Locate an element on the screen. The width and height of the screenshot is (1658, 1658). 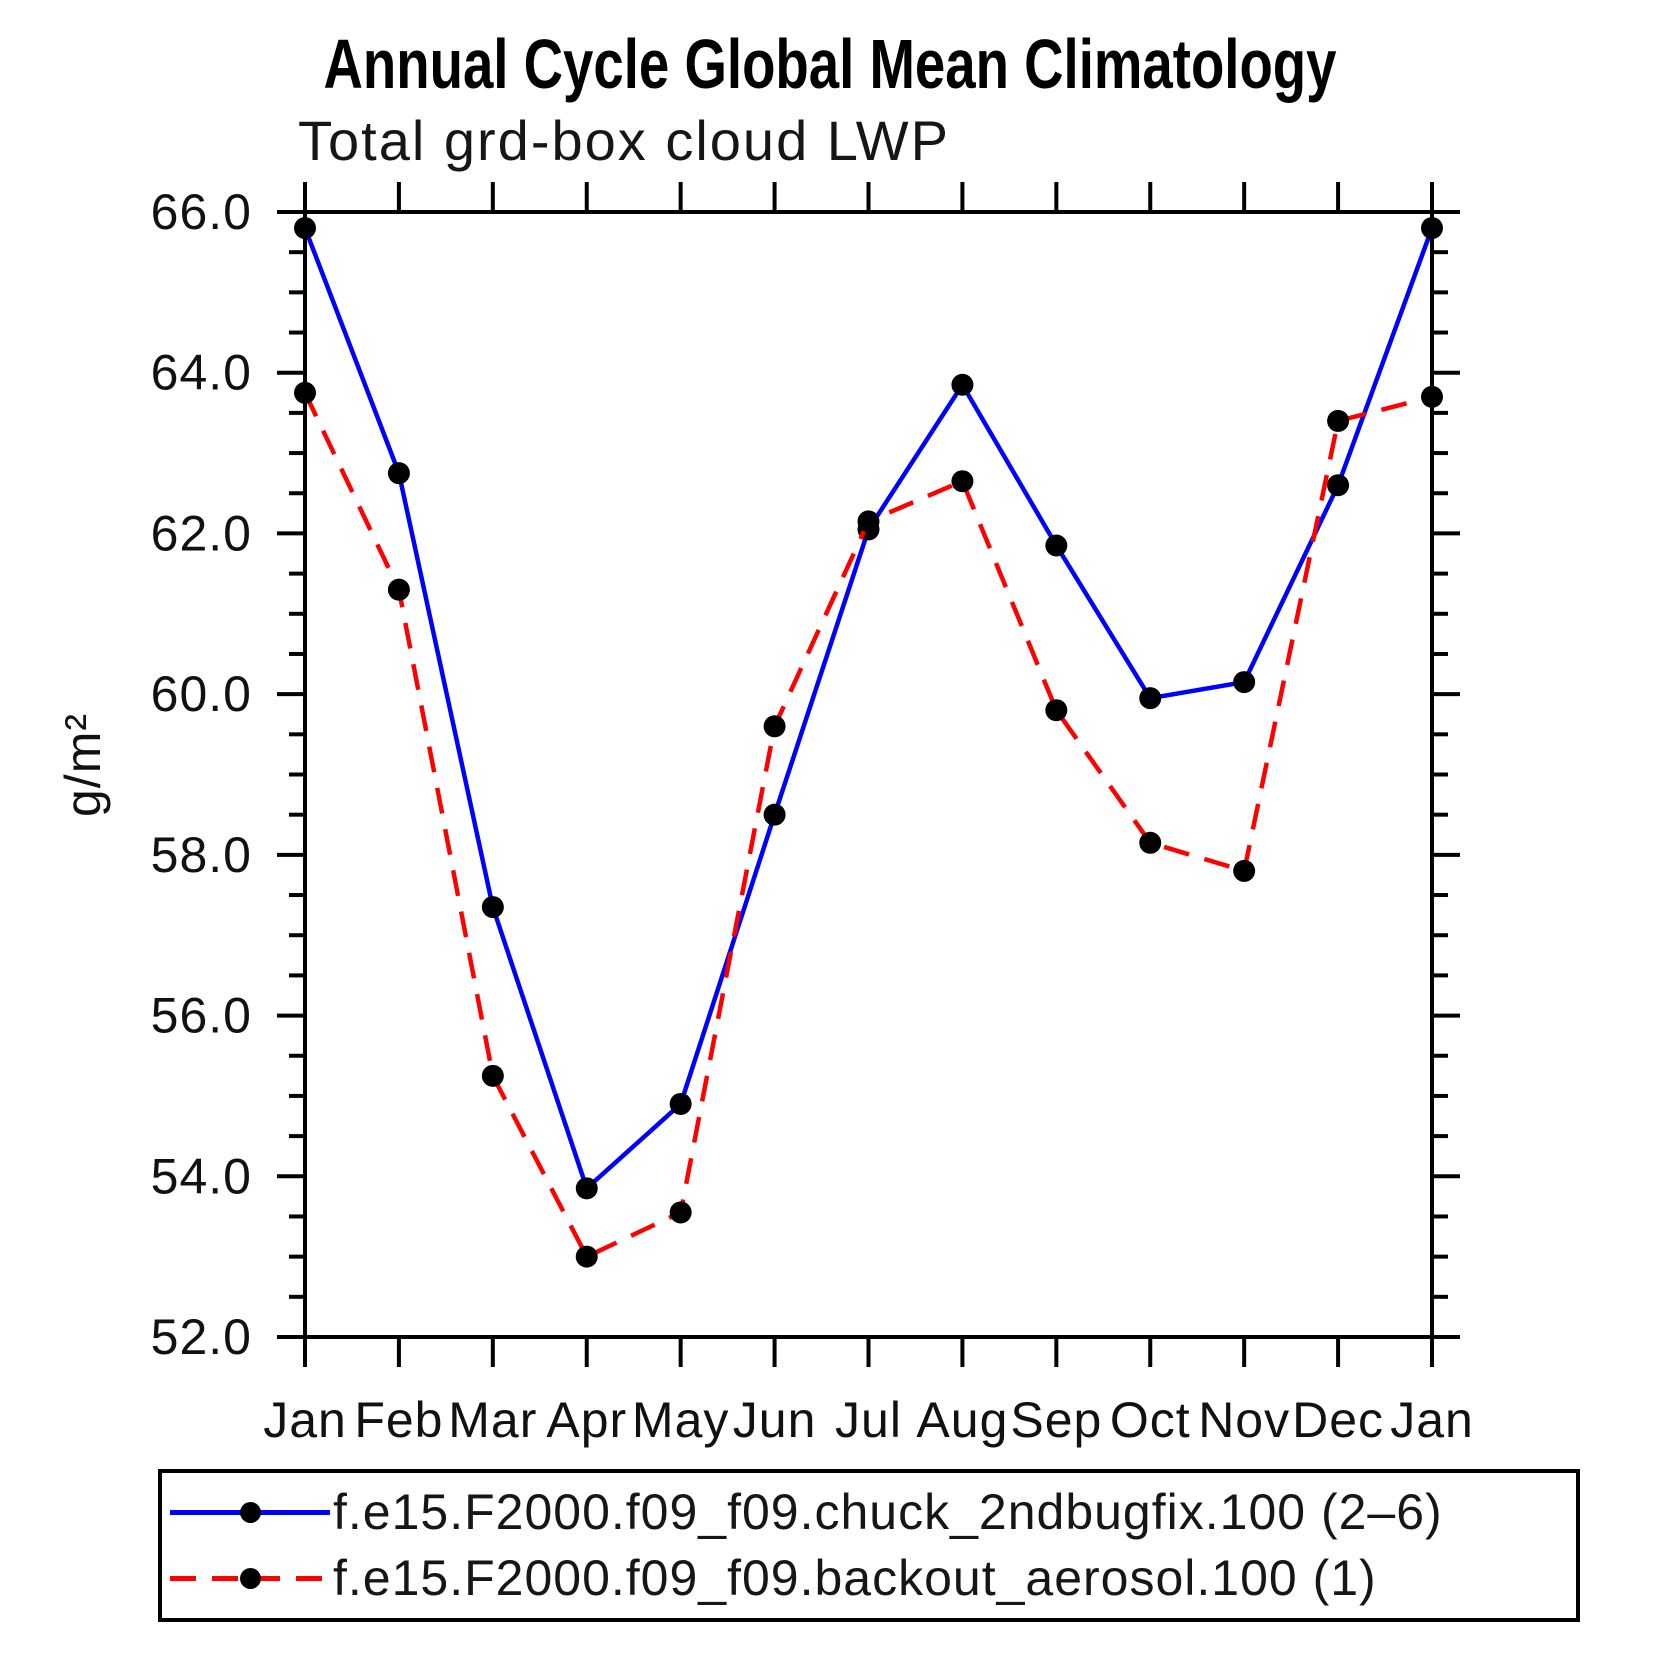
y-tick-label: 62.0 is located at coordinates (201, 533).